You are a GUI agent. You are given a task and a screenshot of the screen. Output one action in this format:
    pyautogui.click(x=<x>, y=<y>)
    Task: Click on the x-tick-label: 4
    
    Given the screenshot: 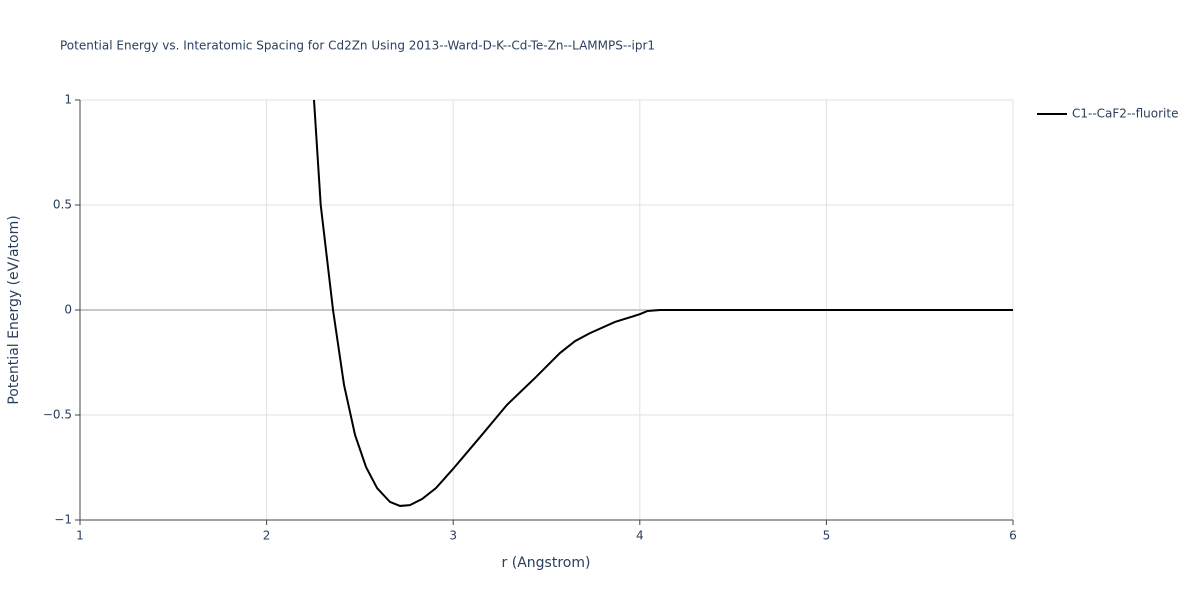 What is the action you would take?
    pyautogui.click(x=640, y=536)
    